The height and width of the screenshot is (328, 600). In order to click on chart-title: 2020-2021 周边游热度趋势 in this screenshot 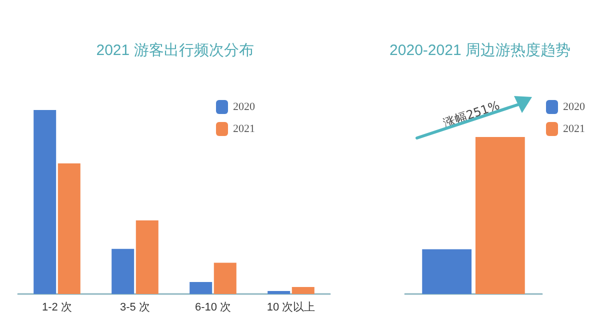, I will do `click(480, 50)`.